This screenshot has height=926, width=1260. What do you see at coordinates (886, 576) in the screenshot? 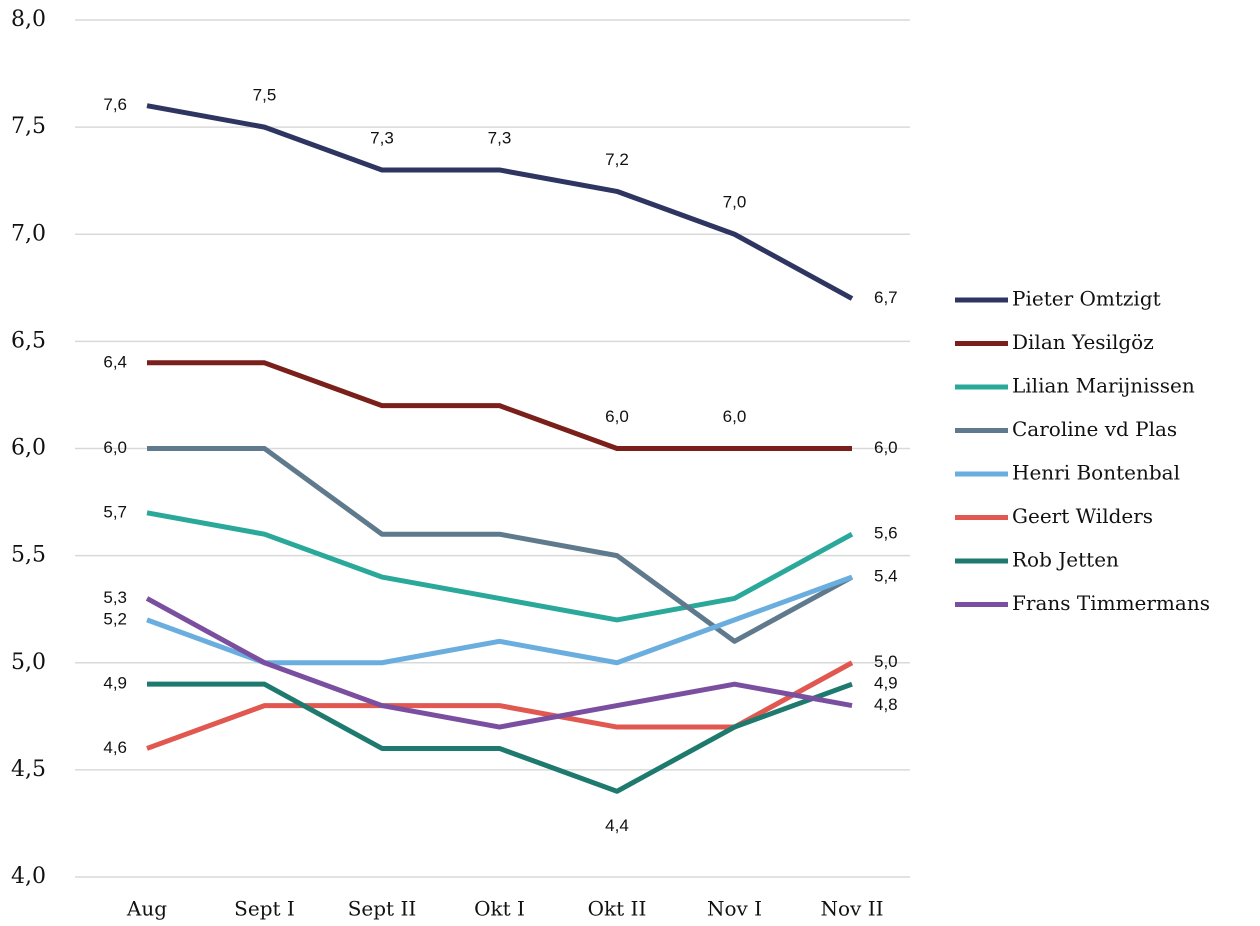
I see `data-label: 5,4` at bounding box center [886, 576].